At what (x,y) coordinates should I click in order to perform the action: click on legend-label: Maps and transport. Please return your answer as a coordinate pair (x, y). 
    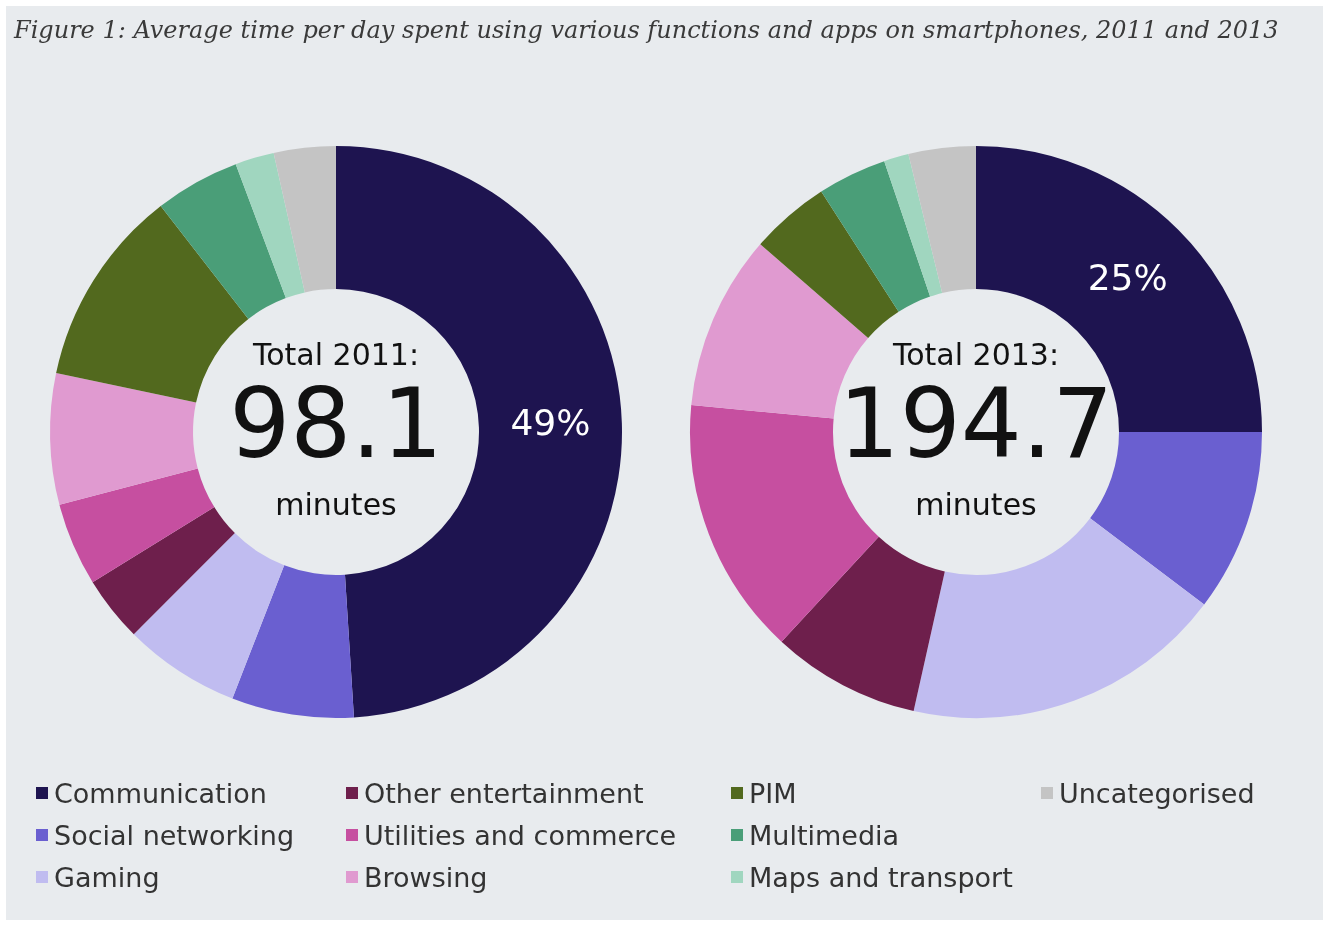
    Looking at the image, I should click on (881, 877).